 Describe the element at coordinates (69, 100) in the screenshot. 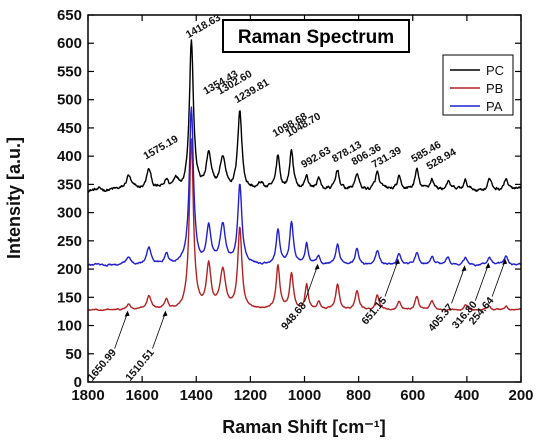

I see `y-tick-label: 500` at that location.